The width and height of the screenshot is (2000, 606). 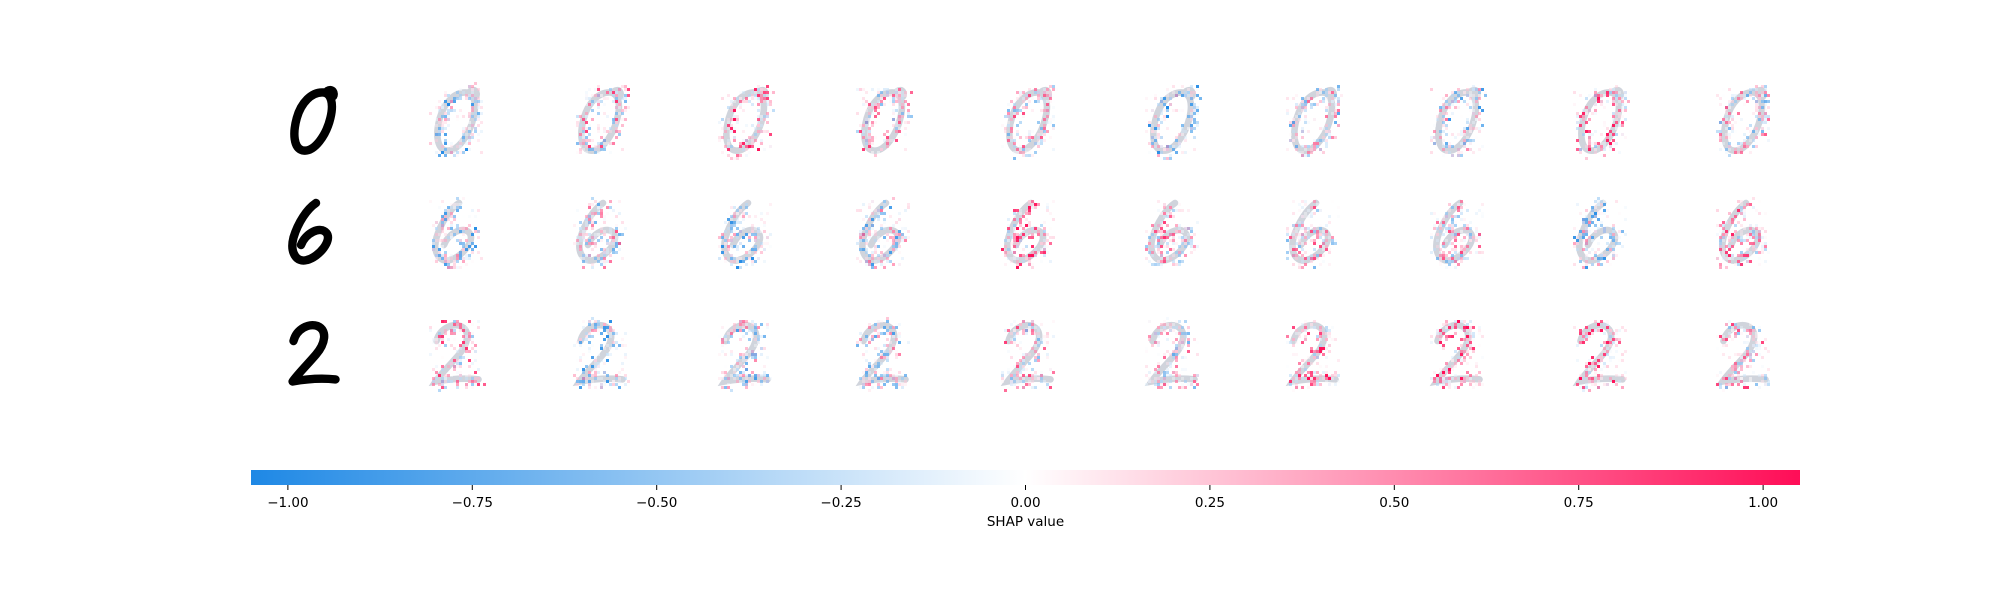 I want to click on digit-stroke, so click(x=314, y=120).